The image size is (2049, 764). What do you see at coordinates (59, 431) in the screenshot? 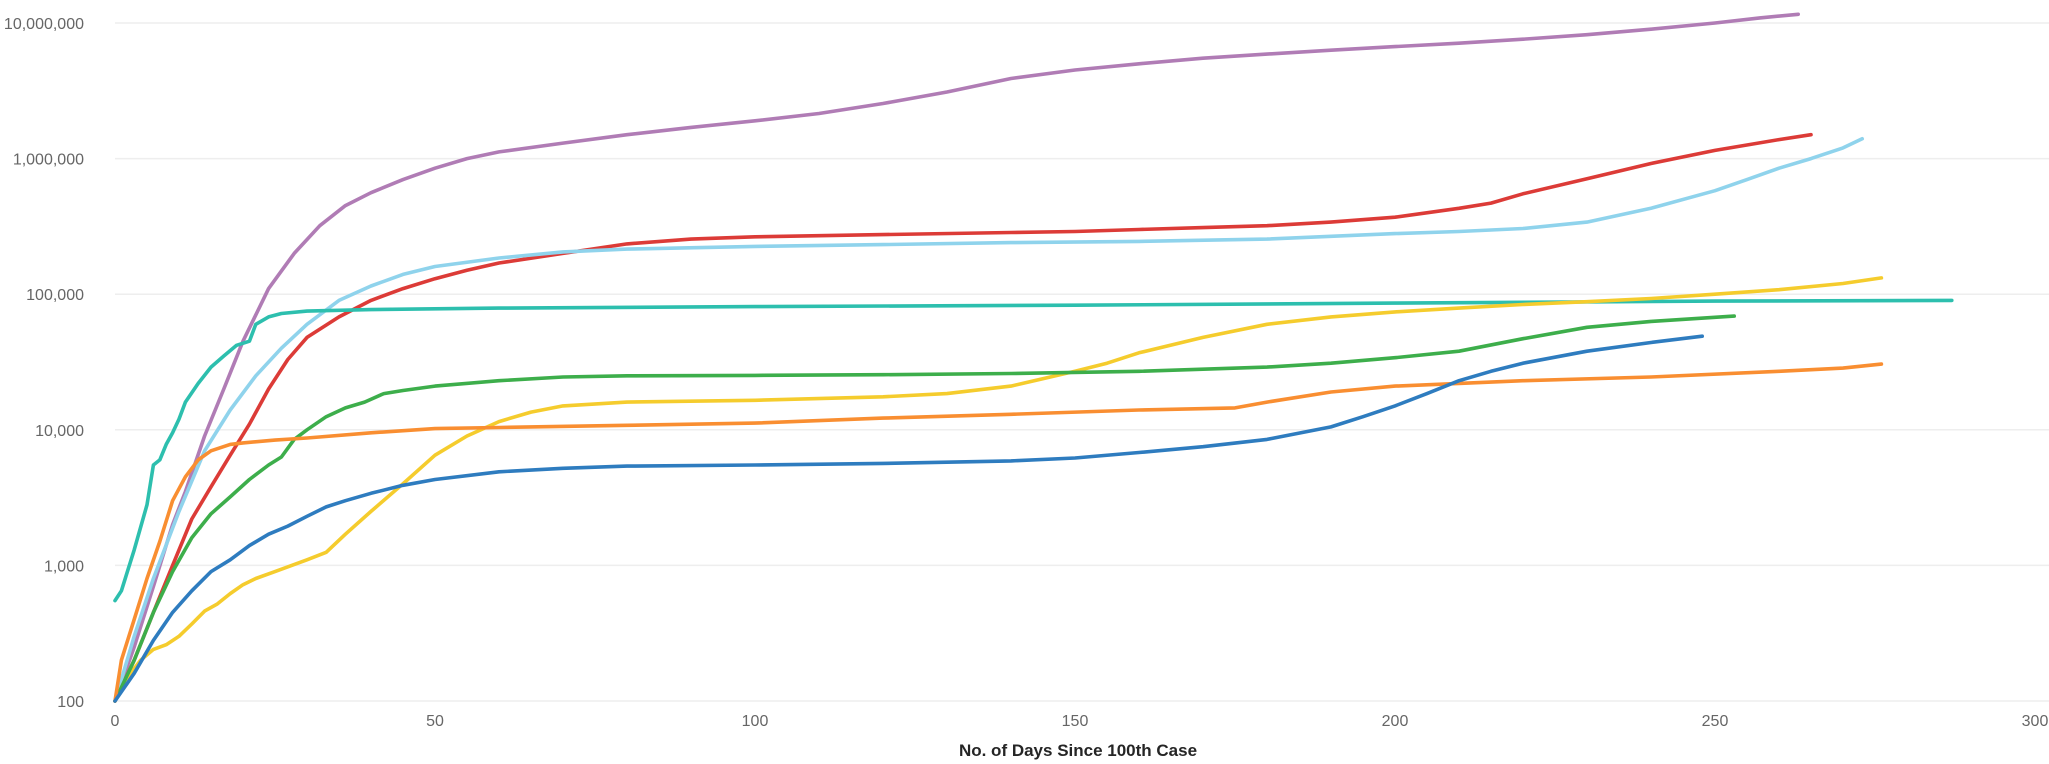
I see `y-tick-label: 10,000` at bounding box center [59, 431].